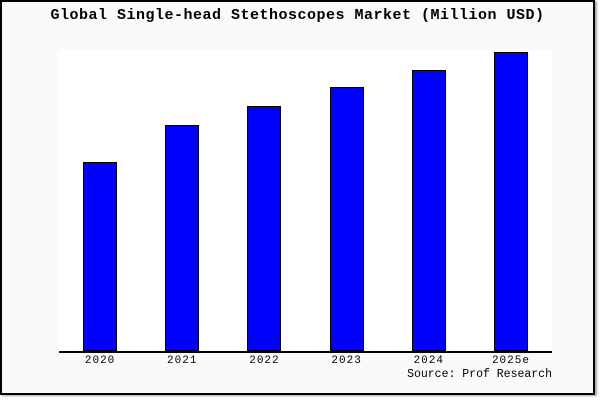 This screenshot has width=600, height=400. I want to click on bar-2024, so click(428, 210).